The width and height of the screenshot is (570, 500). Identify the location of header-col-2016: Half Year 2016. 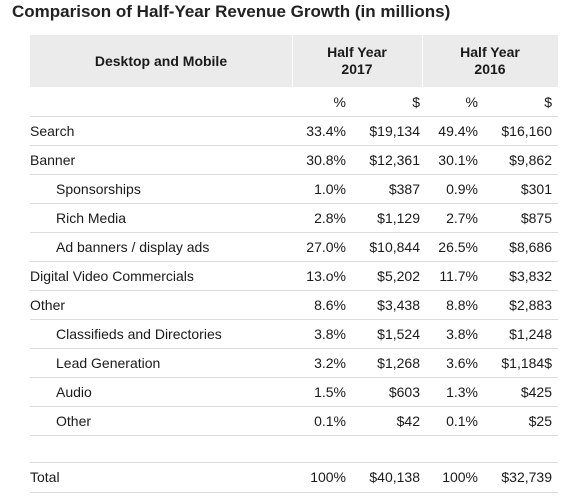
(490, 61).